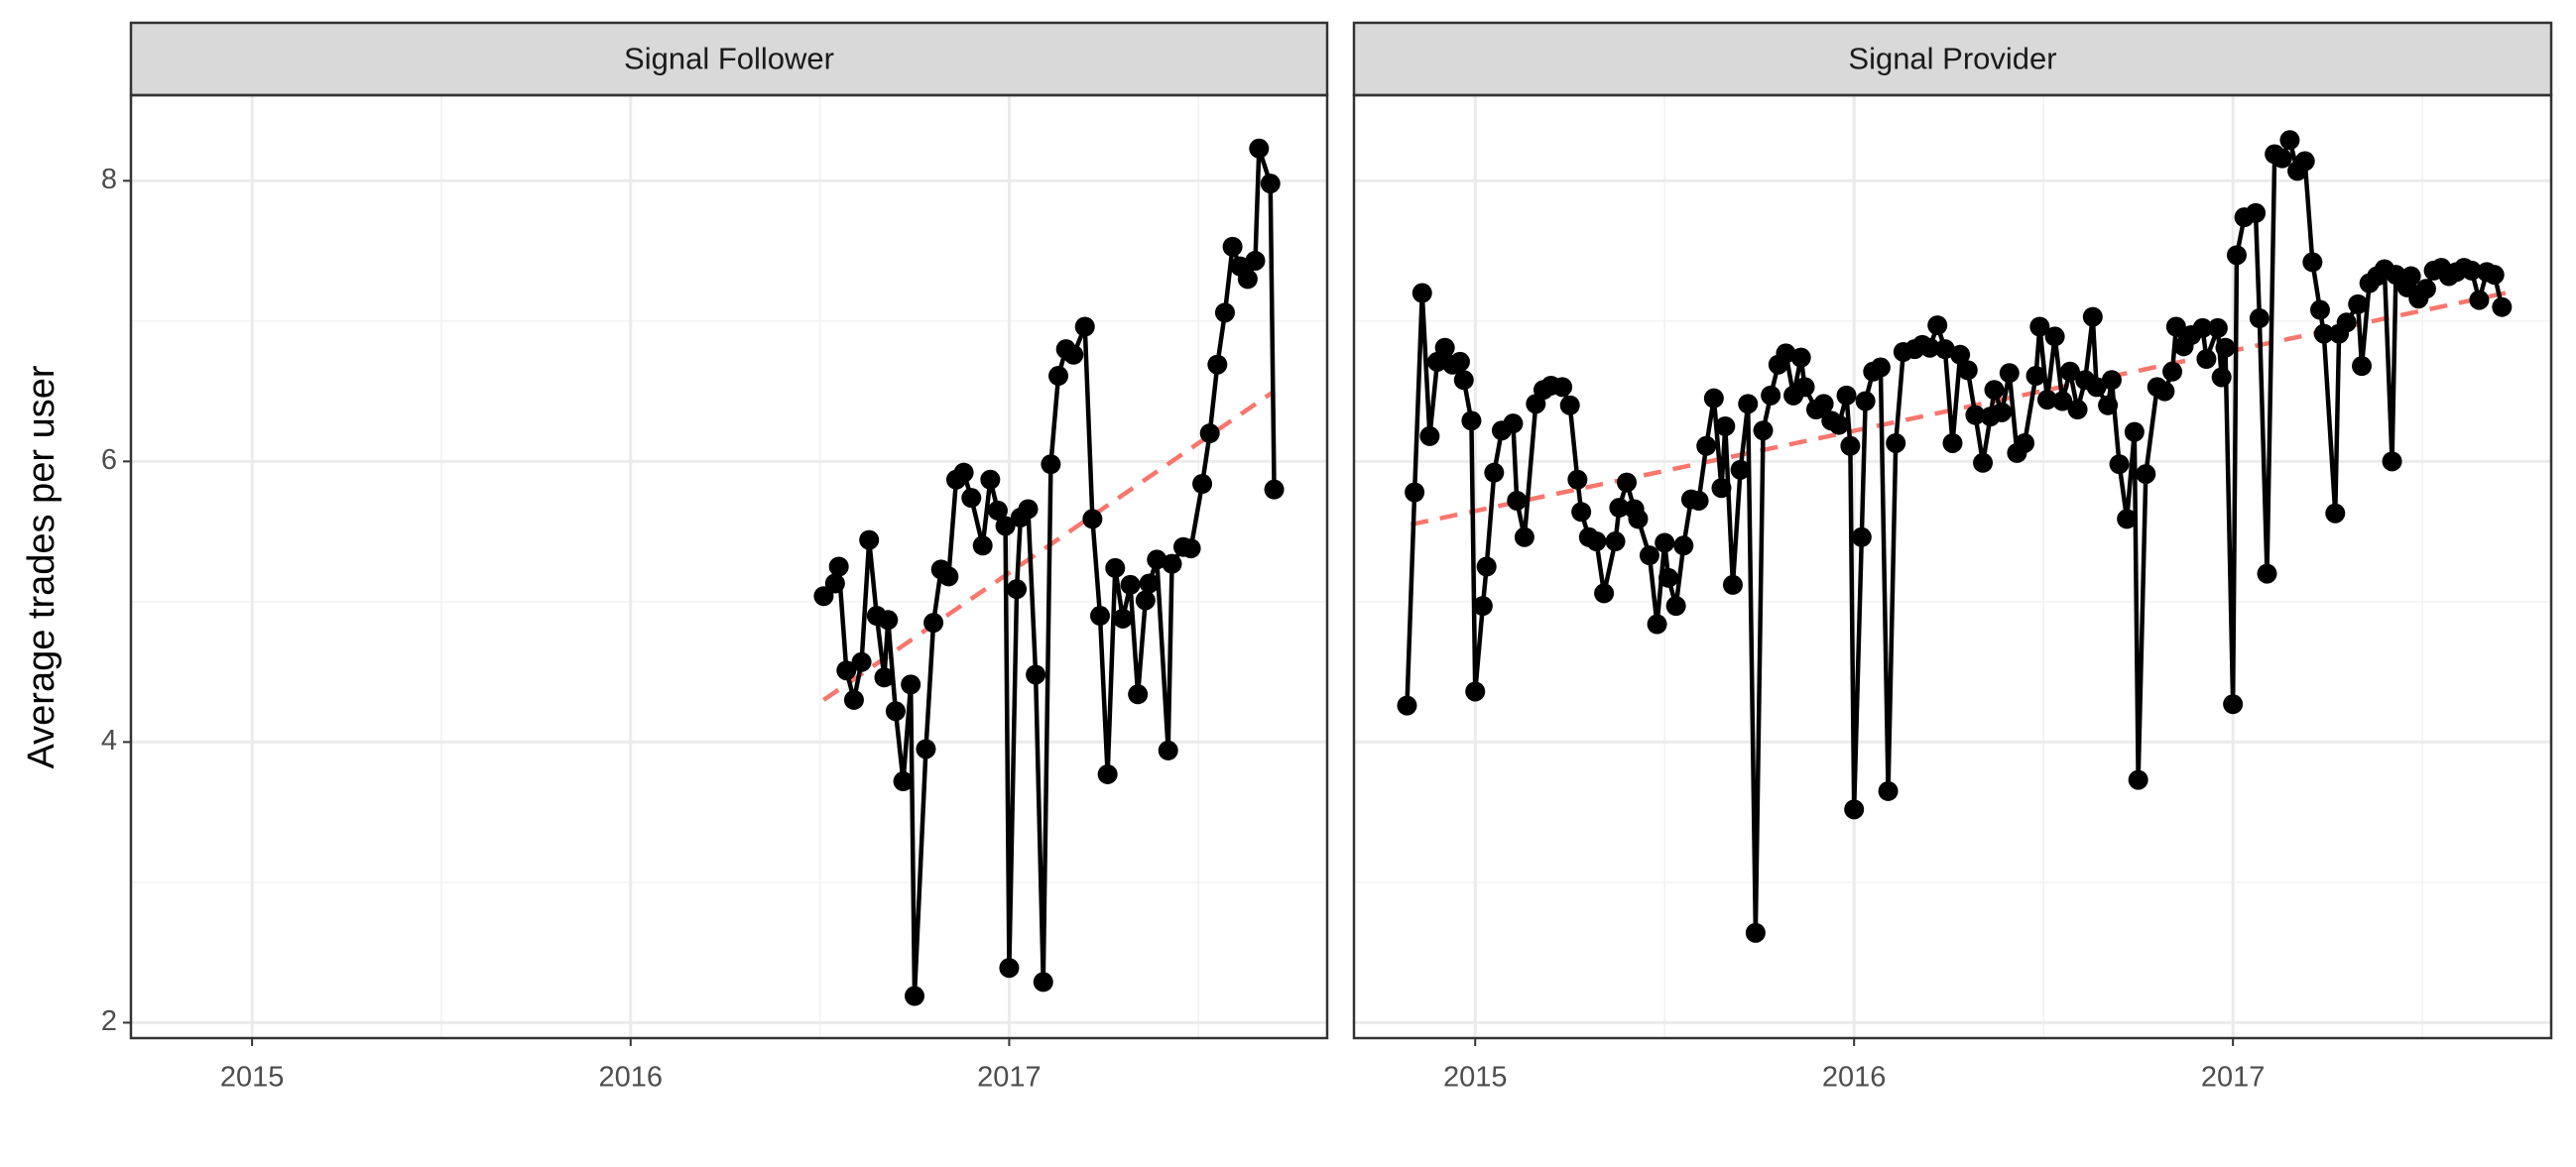 The image size is (2576, 1167). Describe the element at coordinates (252, 1078) in the screenshot. I see `x-tick-label: 2015` at that location.